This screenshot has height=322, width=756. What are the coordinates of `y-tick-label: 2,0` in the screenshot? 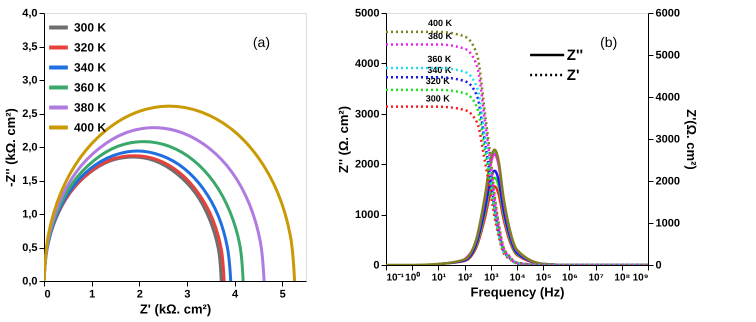 It's located at (30, 148).